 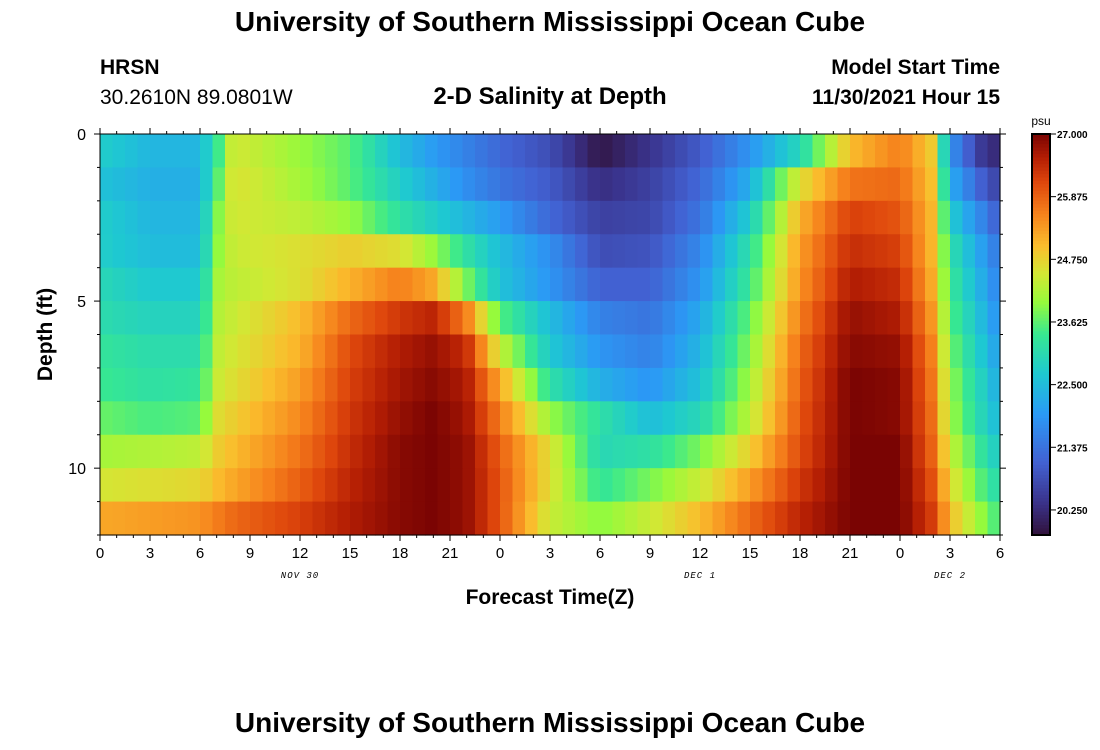 I want to click on colorbar-unit: psu, so click(x=1040, y=121).